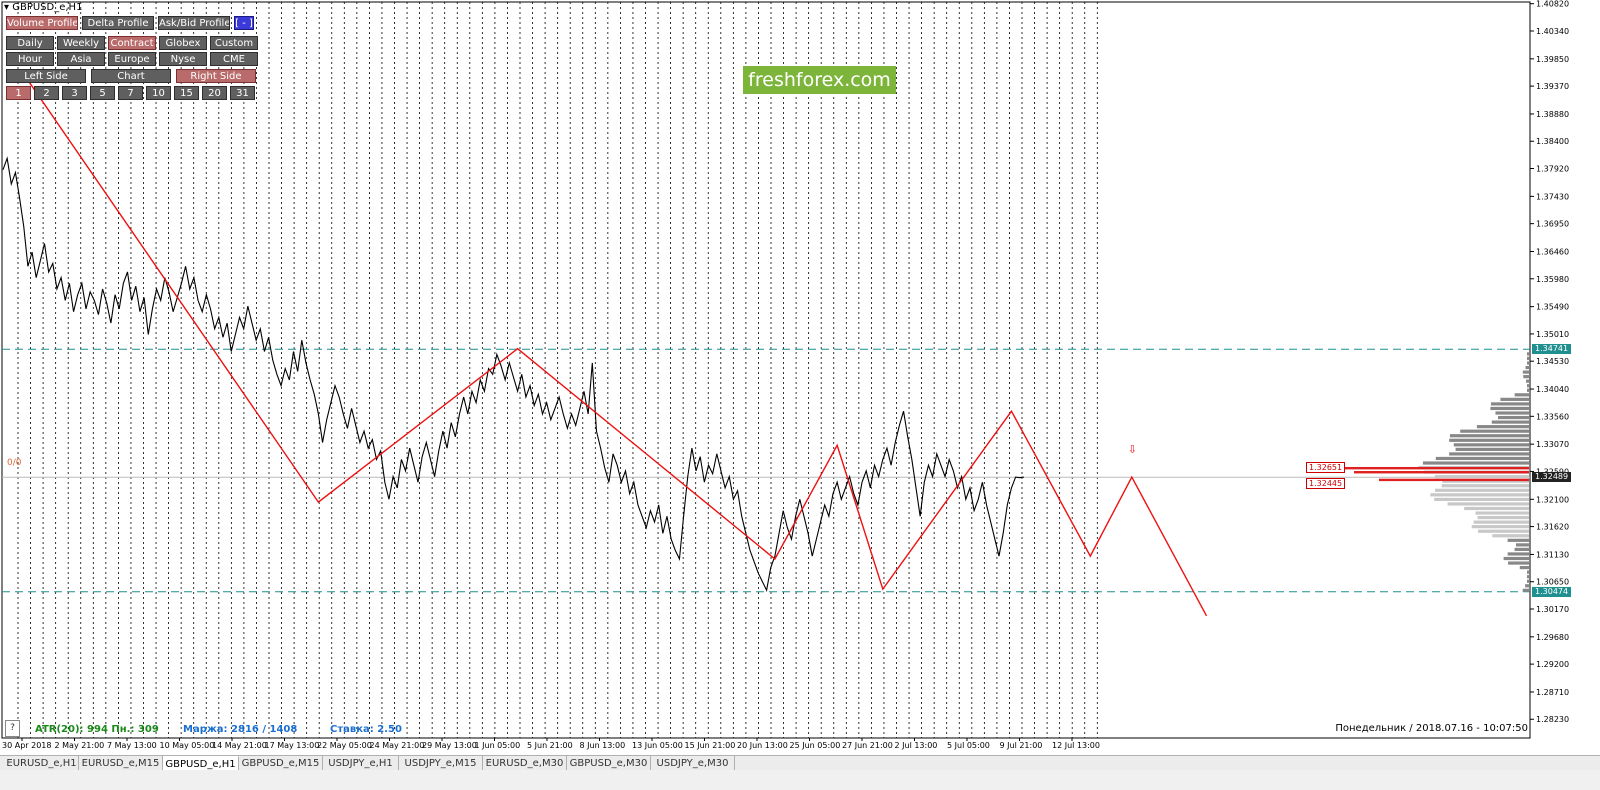  Describe the element at coordinates (281, 763) in the screenshot. I see `tab-gbpusd-e-m15: GBPUSD_e,M15` at that location.